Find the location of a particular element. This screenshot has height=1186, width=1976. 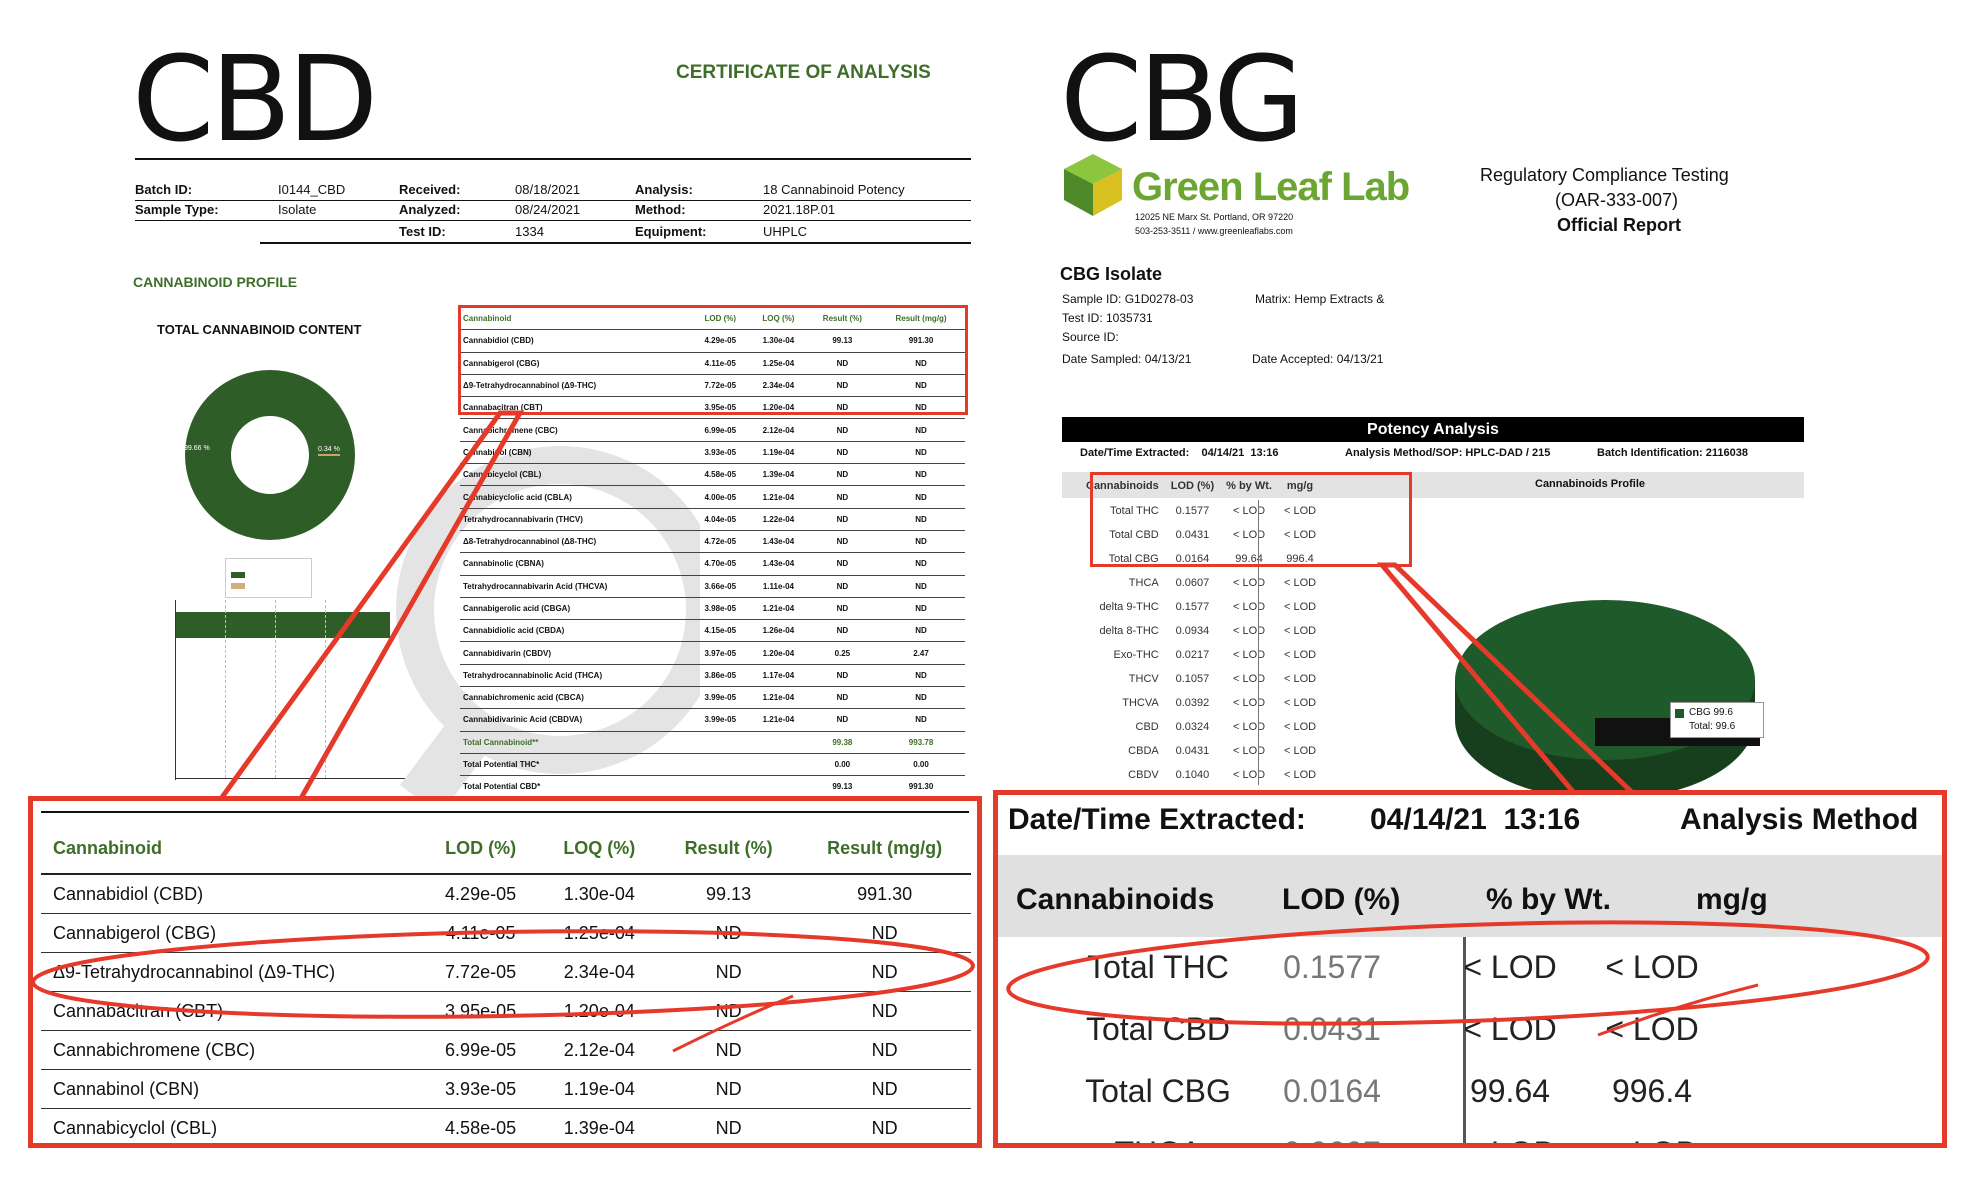

potency-cell: CBDV is located at coordinates (1143, 775).